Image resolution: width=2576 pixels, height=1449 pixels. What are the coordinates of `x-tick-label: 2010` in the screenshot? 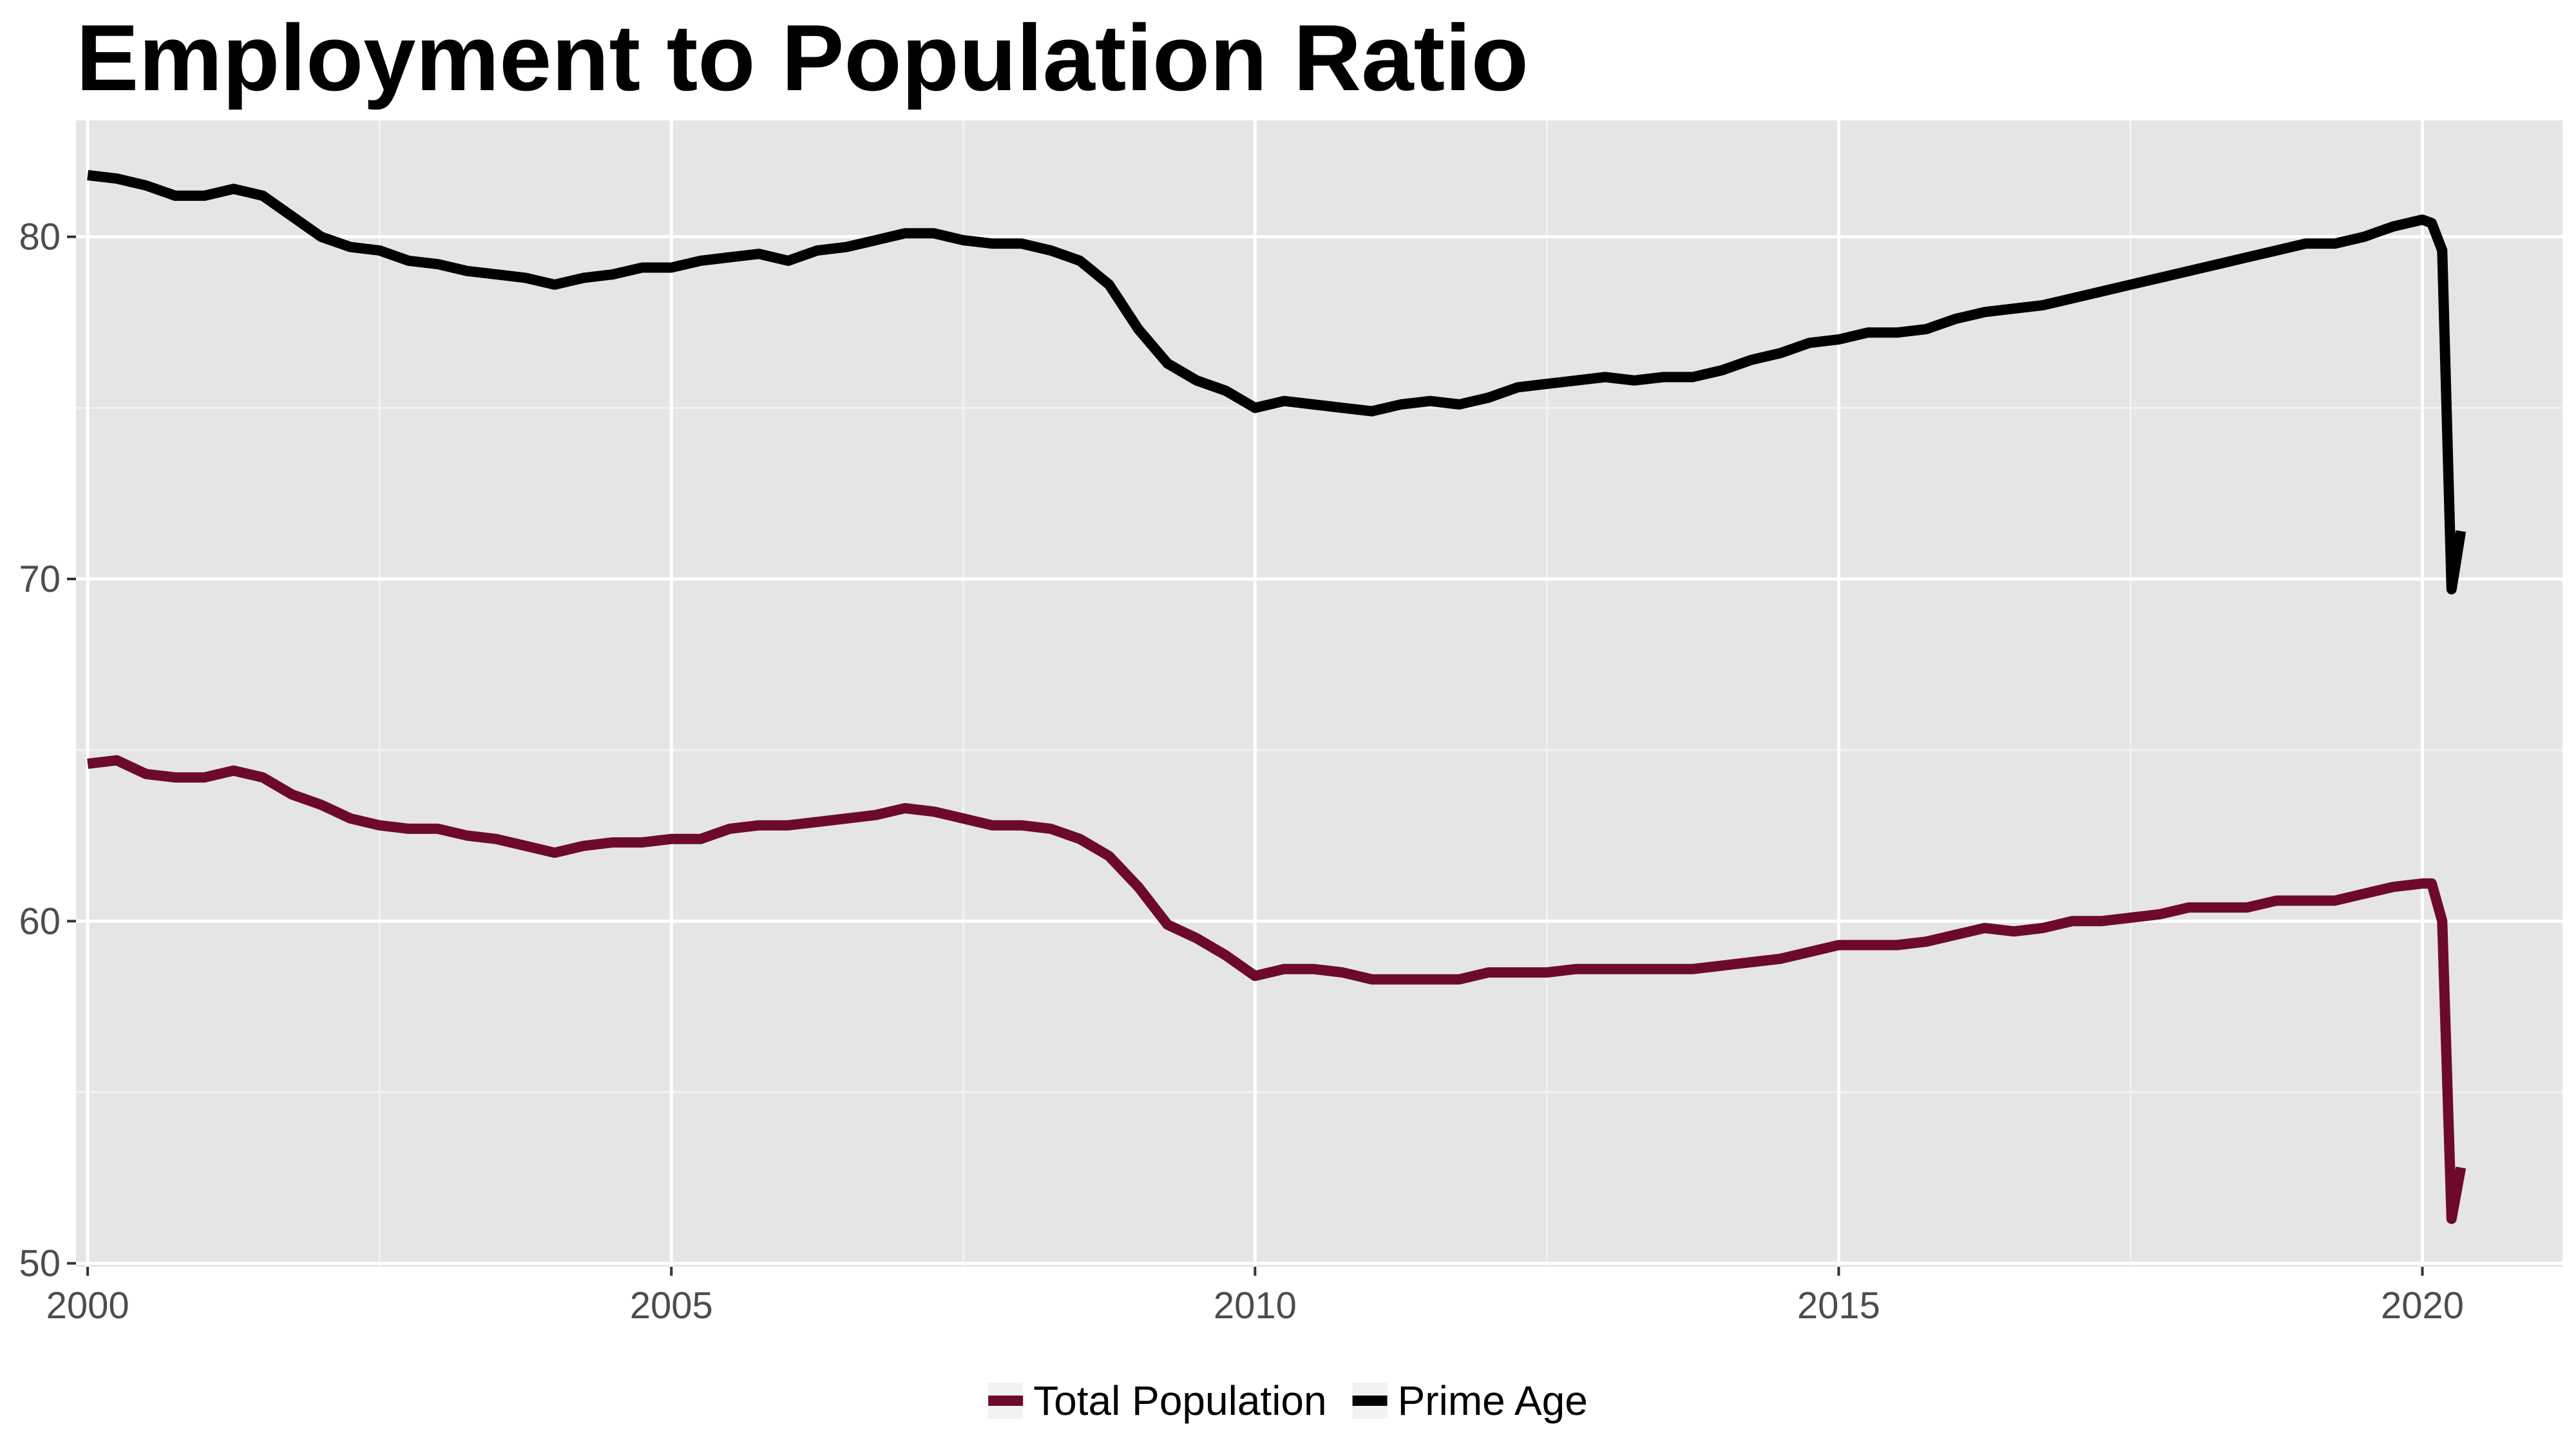 It's located at (1255, 1306).